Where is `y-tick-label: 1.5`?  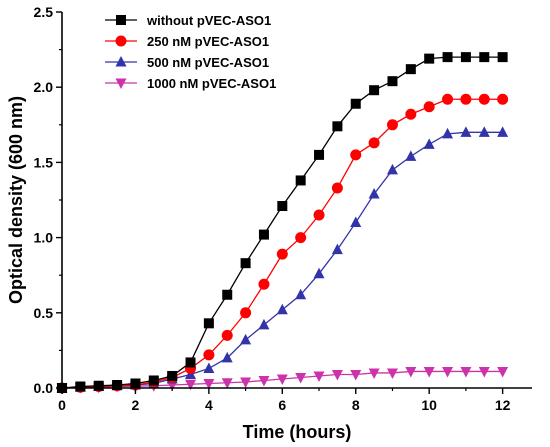 y-tick-label: 1.5 is located at coordinates (44, 162).